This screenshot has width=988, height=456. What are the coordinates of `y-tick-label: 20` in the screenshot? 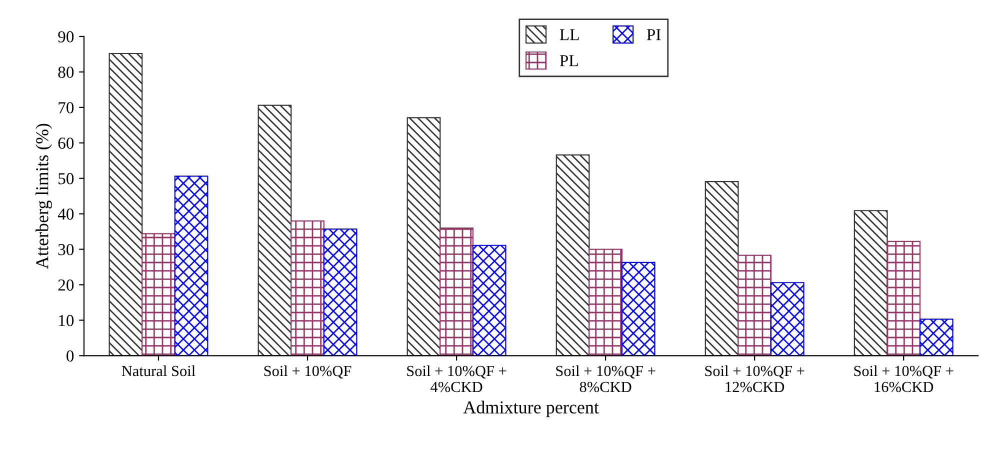 It's located at (66, 285).